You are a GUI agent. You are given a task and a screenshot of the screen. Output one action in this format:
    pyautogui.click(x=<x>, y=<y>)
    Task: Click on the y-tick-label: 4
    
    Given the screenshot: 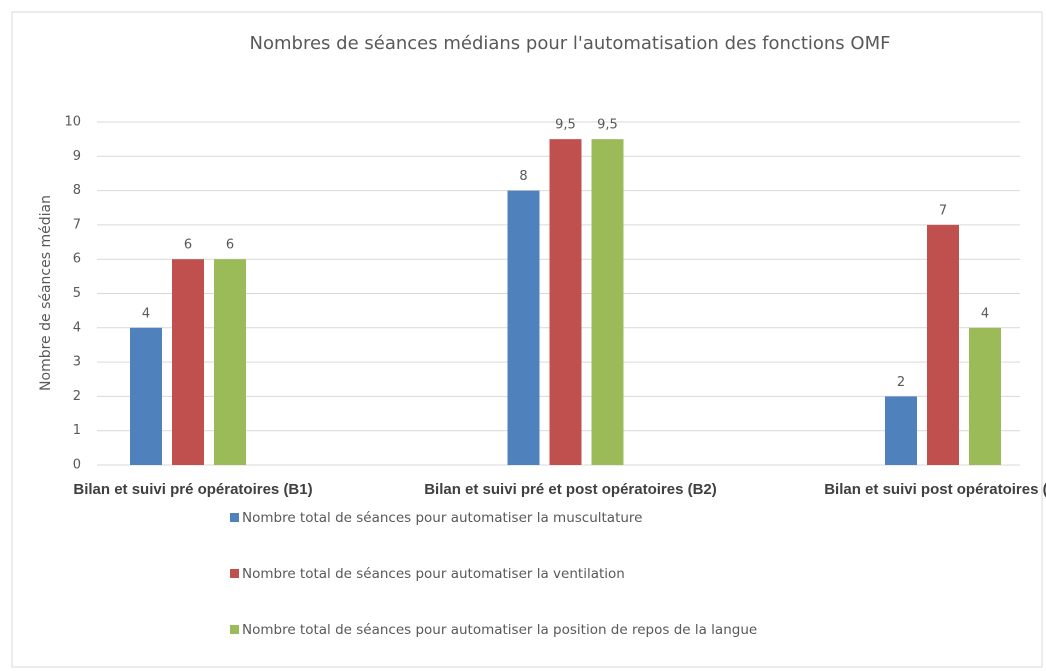 What is the action you would take?
    pyautogui.click(x=77, y=327)
    